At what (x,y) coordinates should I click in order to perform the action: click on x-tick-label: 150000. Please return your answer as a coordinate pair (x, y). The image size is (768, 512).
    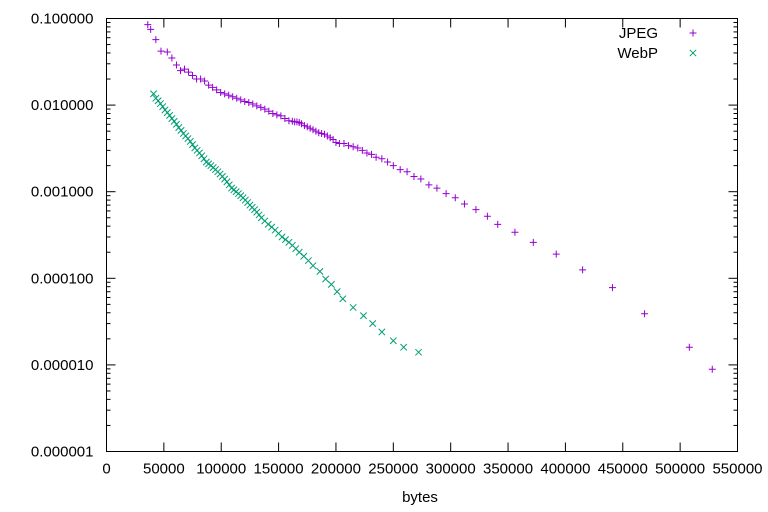
    Looking at the image, I should click on (279, 469).